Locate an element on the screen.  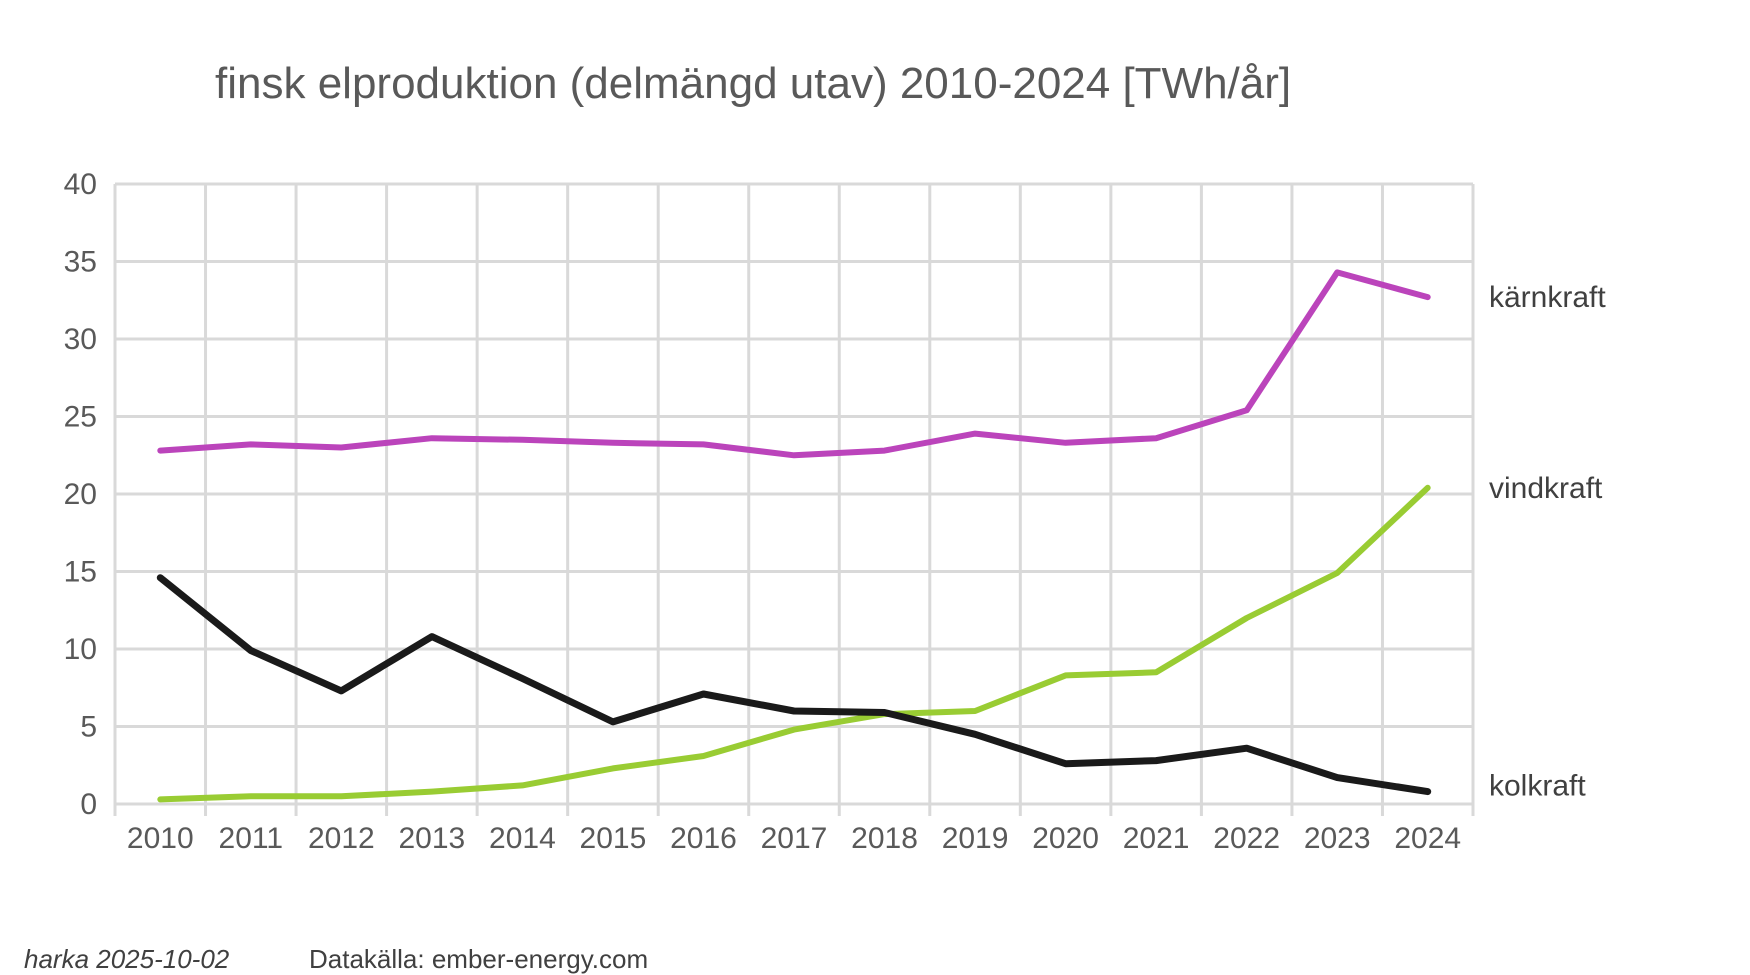
x-tick-label: 2018 is located at coordinates (884, 838).